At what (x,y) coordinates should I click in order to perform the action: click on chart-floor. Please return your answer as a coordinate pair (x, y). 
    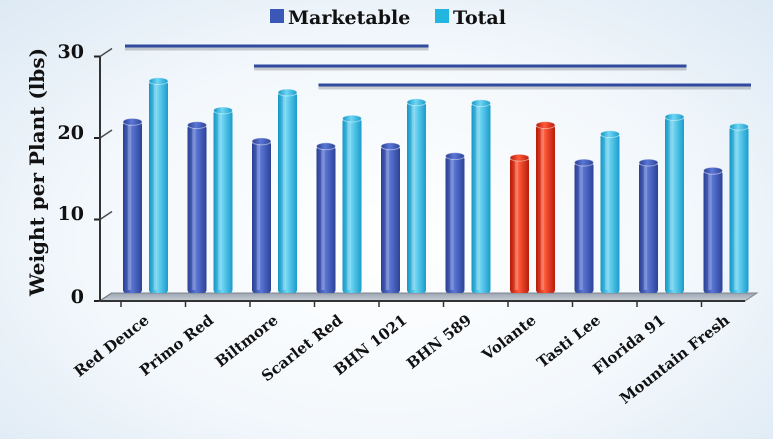
    Looking at the image, I should click on (428, 297).